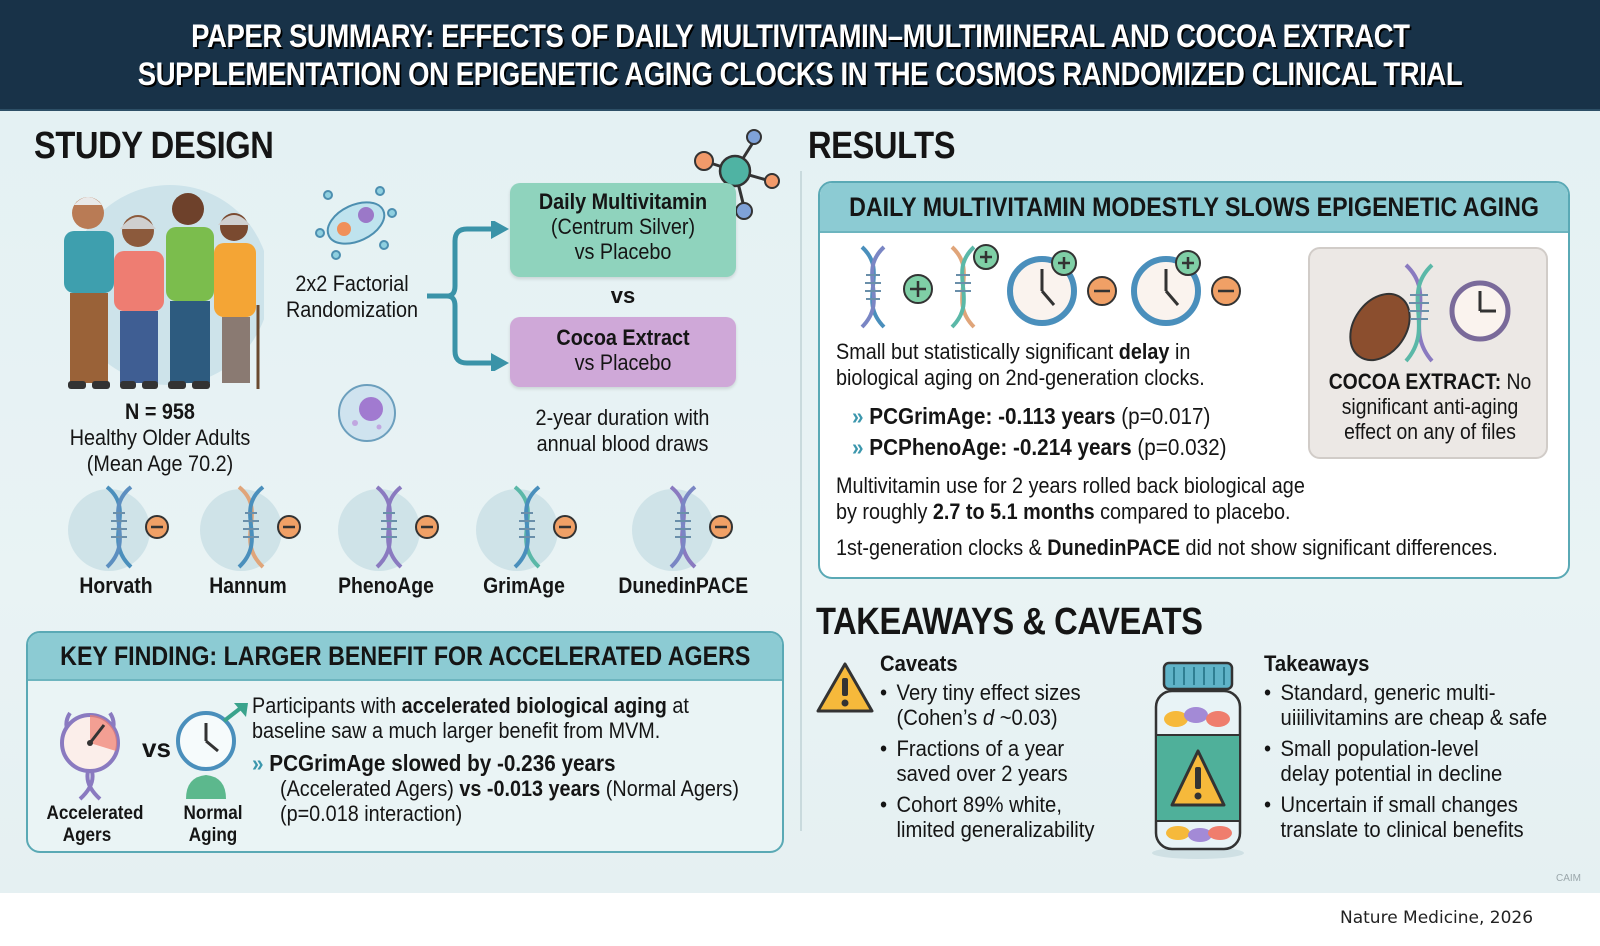 Image resolution: width=1600 pixels, height=946 pixels. I want to click on takeaways-heading: Takeaways, so click(1317, 663).